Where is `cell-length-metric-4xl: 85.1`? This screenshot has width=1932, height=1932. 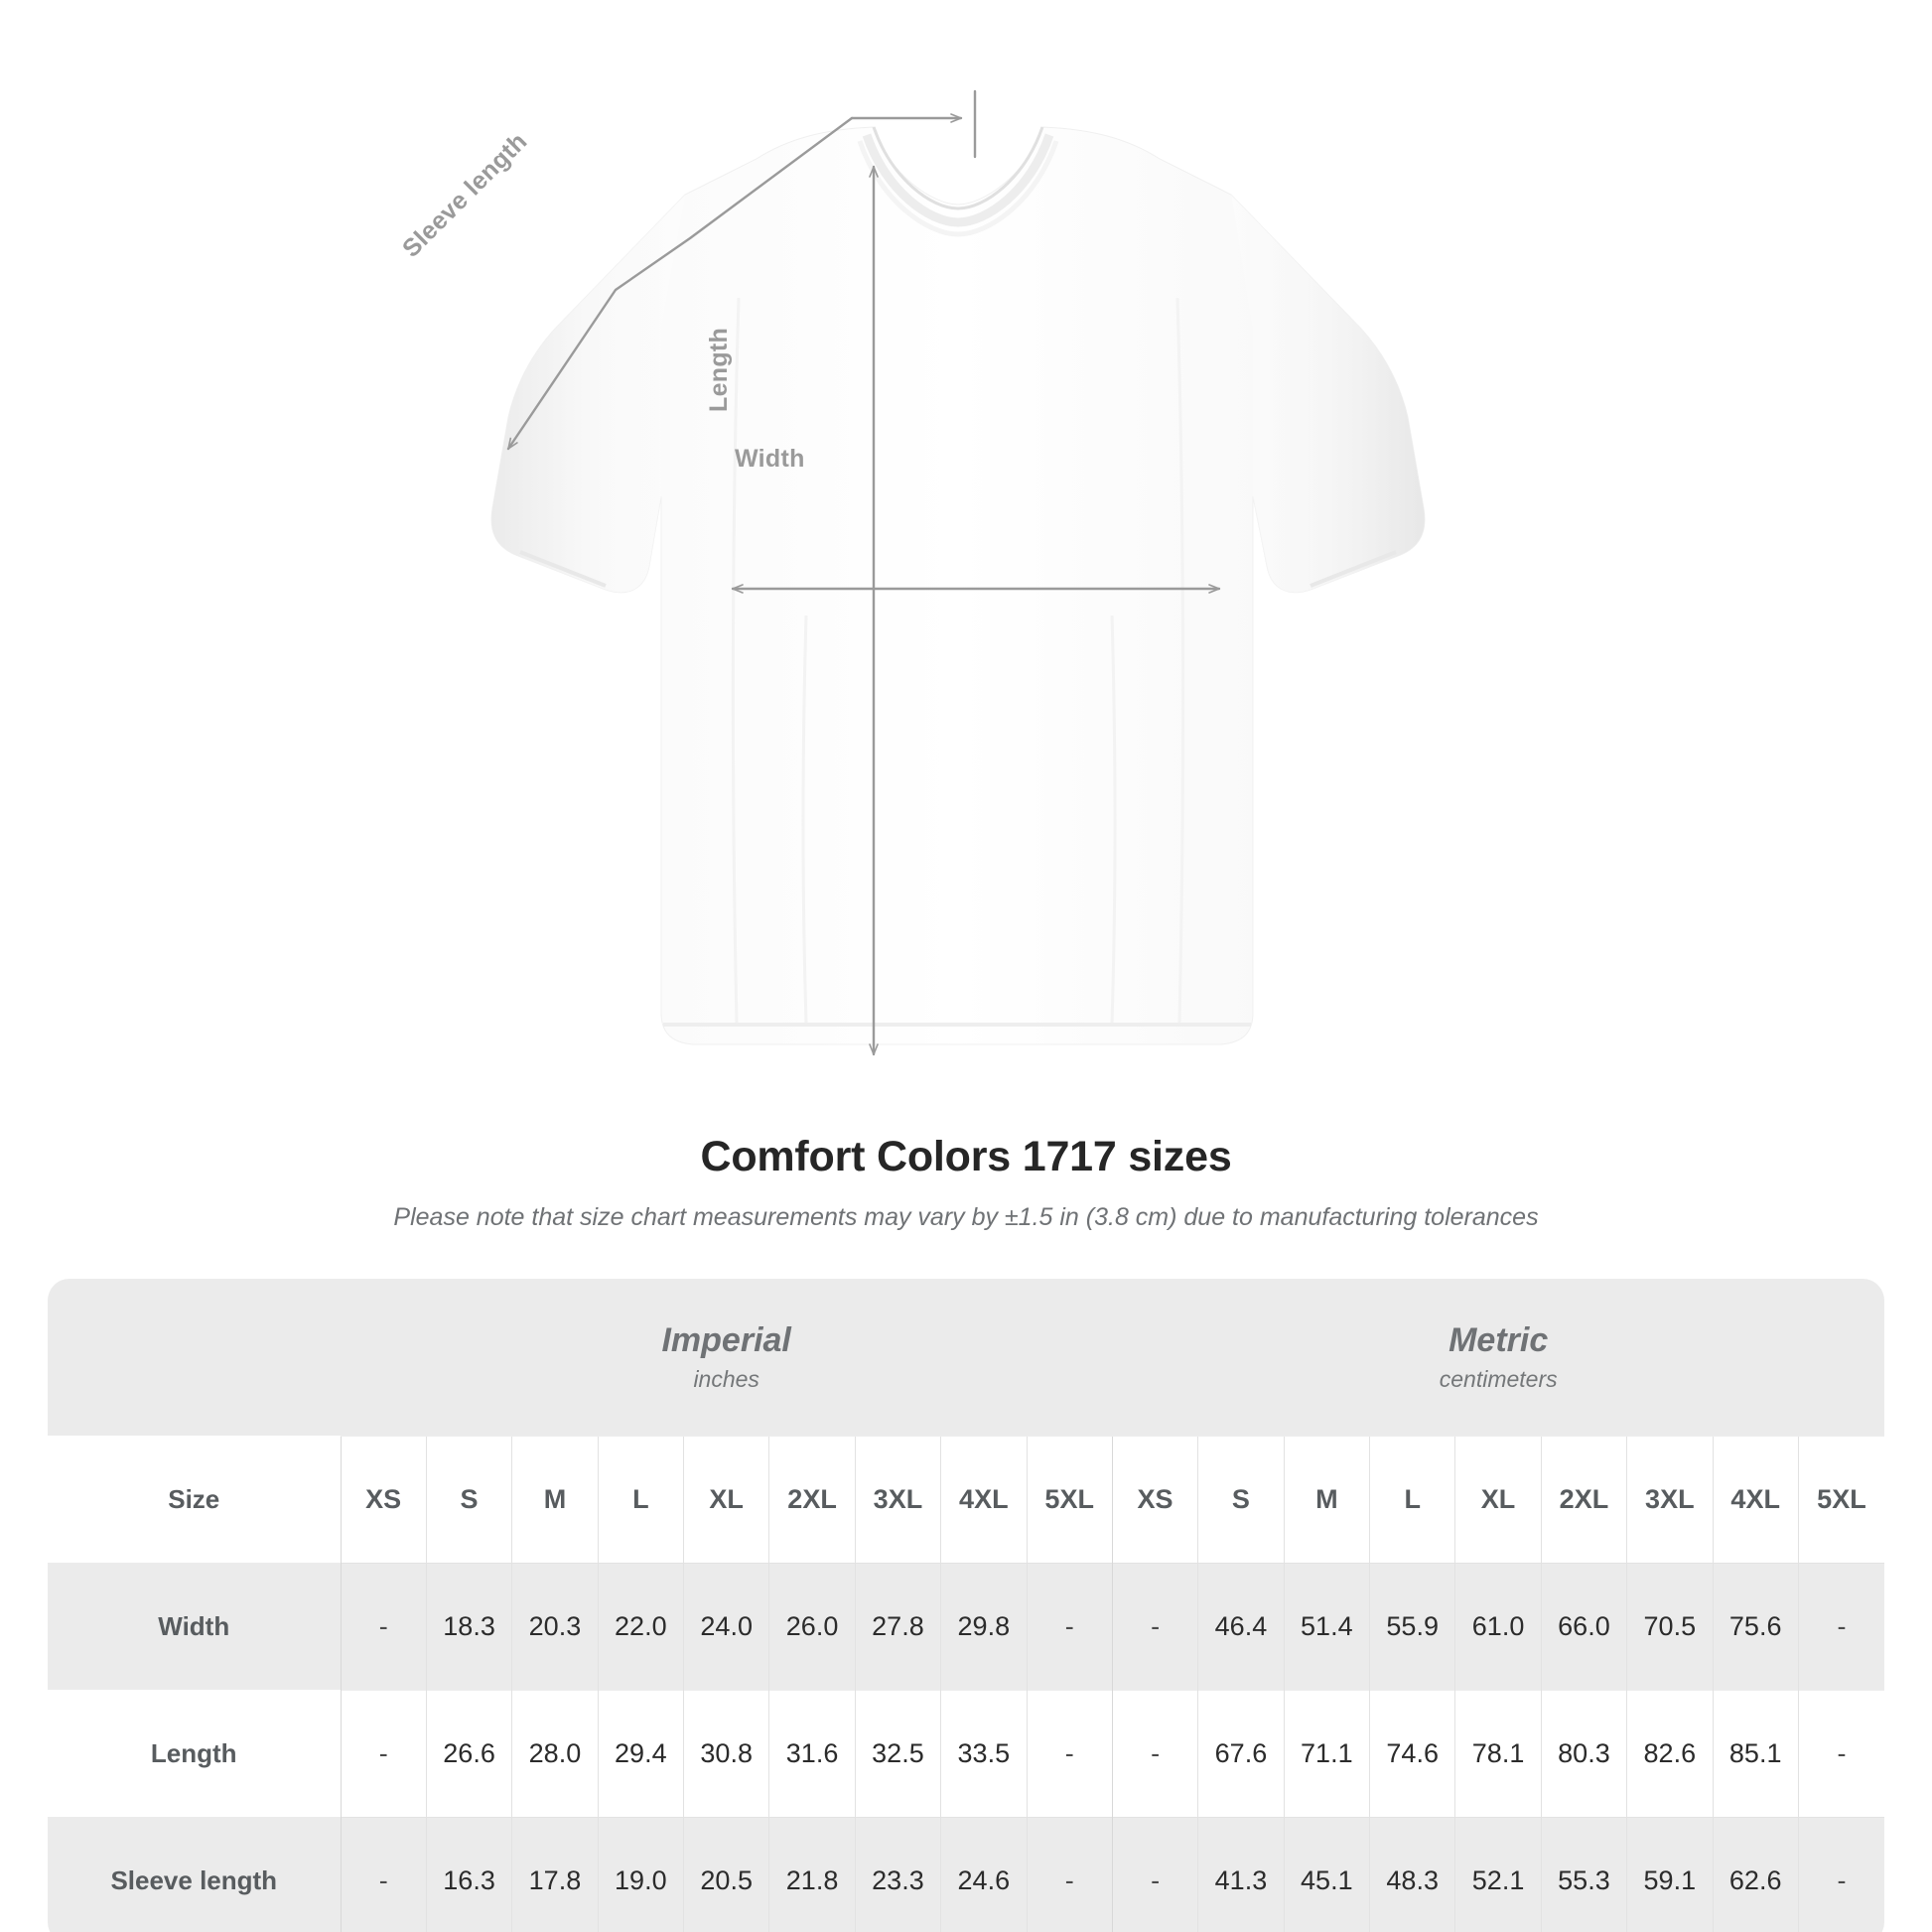 cell-length-metric-4xl: 85.1 is located at coordinates (1756, 1753).